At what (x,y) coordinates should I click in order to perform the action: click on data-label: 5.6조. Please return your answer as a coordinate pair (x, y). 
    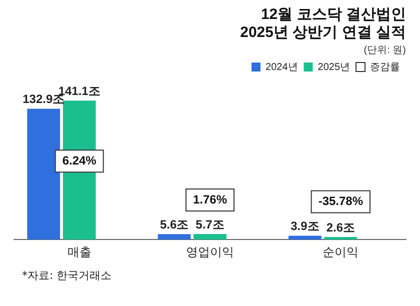
    Looking at the image, I should click on (174, 224).